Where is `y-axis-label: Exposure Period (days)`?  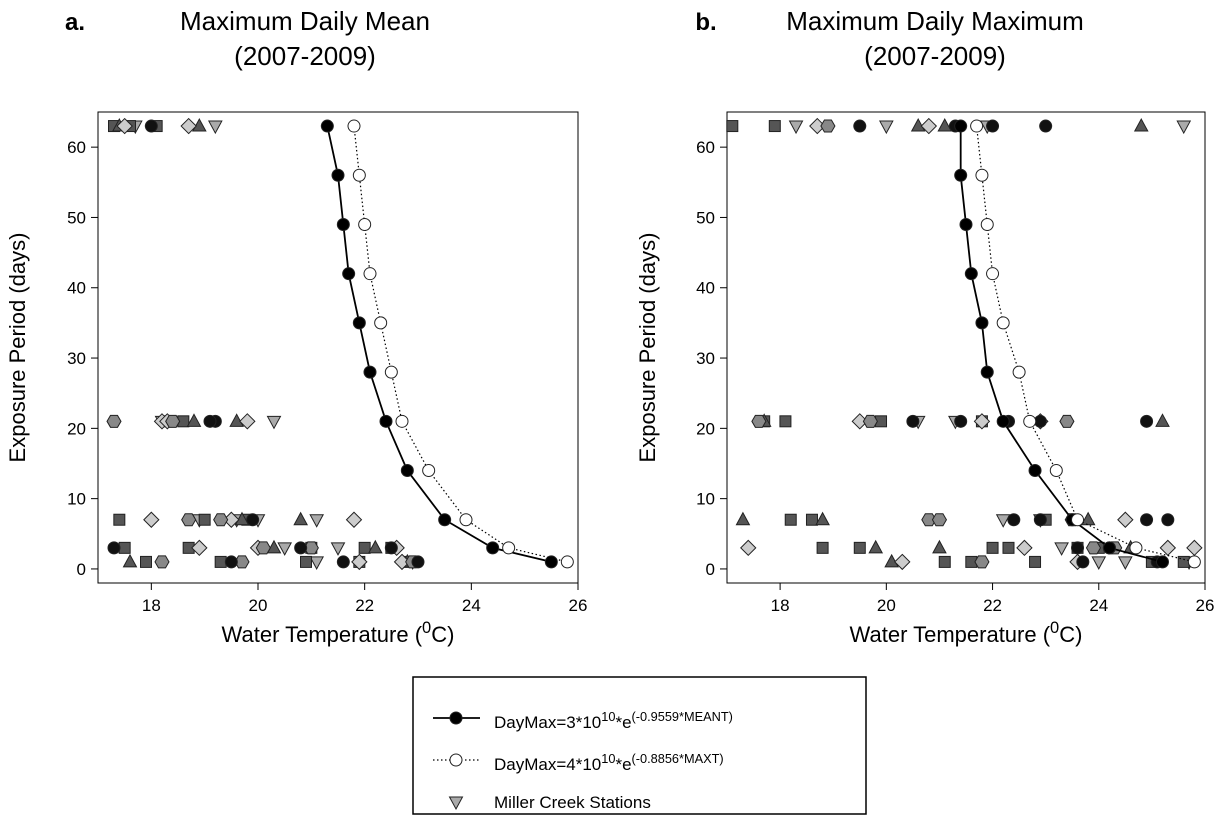
y-axis-label: Exposure Period (days) is located at coordinates (17, 348).